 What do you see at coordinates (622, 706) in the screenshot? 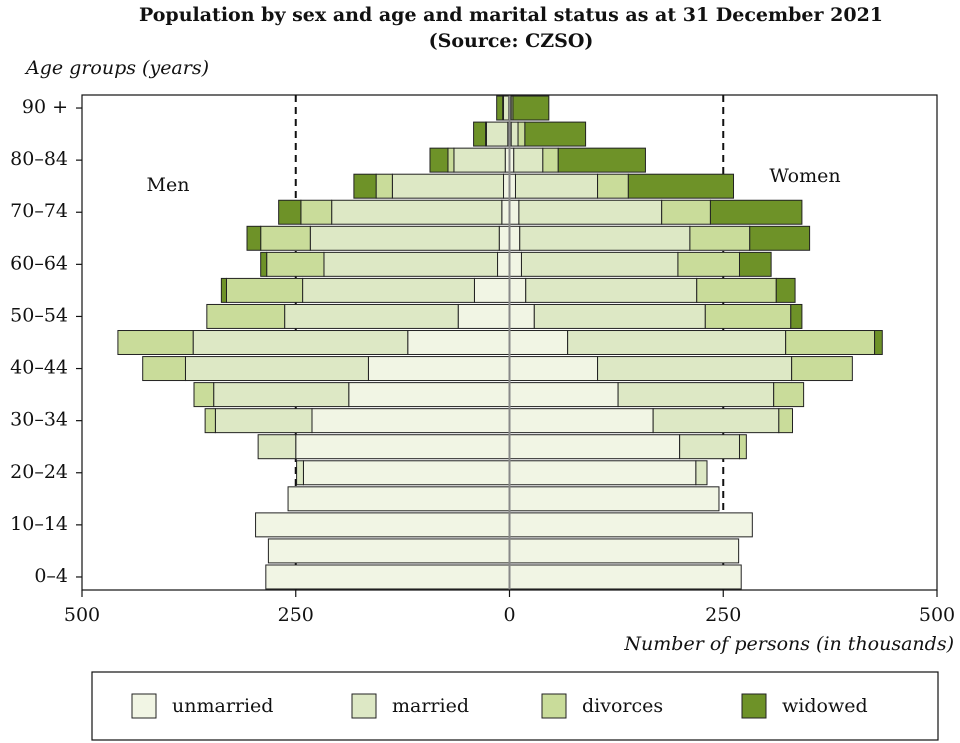
I see `legend-label: divorces` at bounding box center [622, 706].